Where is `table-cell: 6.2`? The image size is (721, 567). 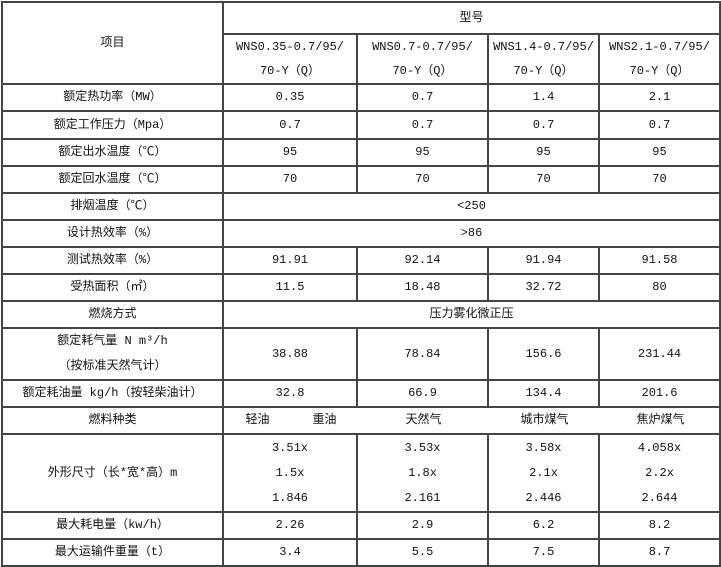 table-cell: 6.2 is located at coordinates (543, 525).